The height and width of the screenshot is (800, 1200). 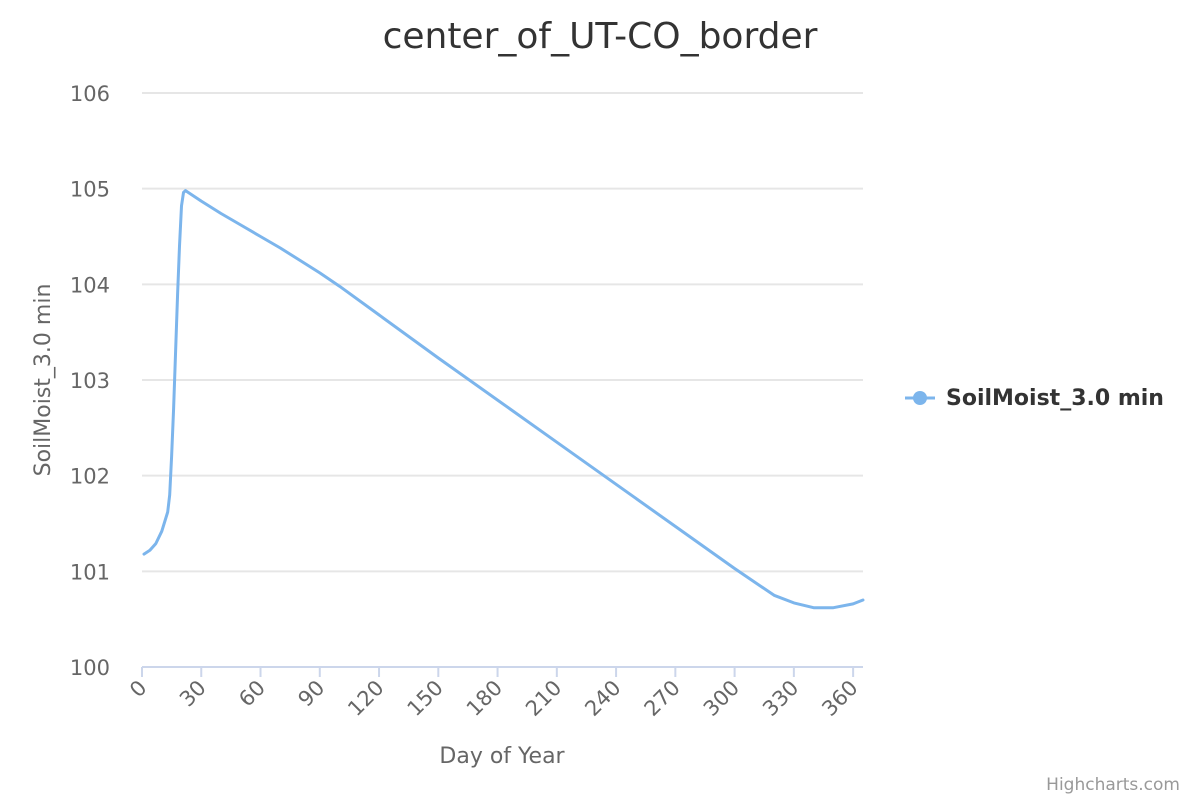 What do you see at coordinates (90, 668) in the screenshot?
I see `y-tick-label: 100` at bounding box center [90, 668].